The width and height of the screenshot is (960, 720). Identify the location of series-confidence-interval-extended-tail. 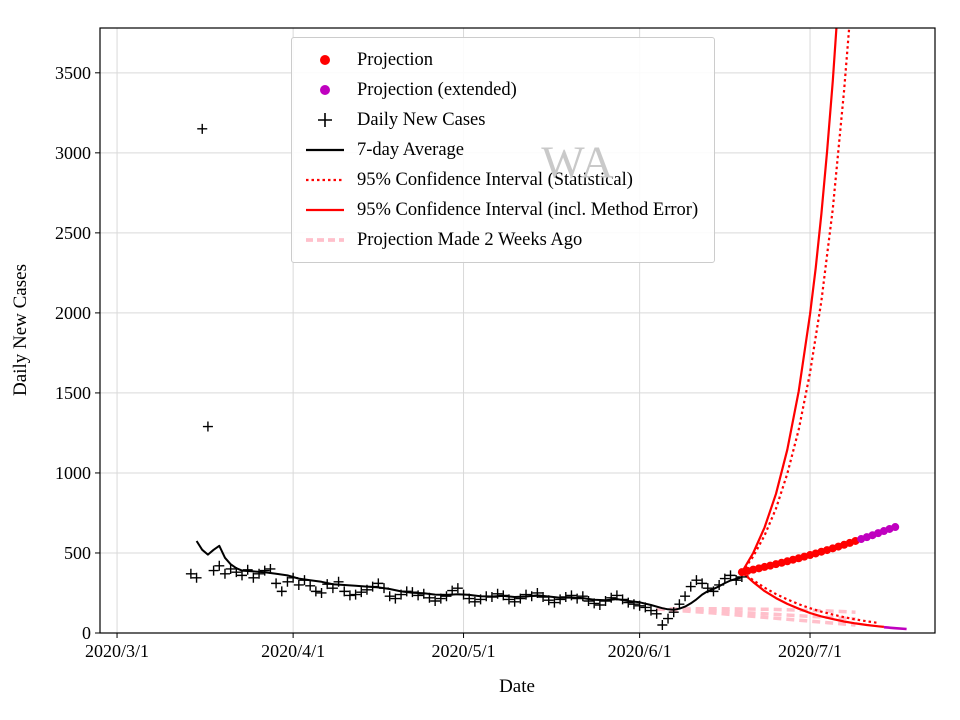
(895, 628).